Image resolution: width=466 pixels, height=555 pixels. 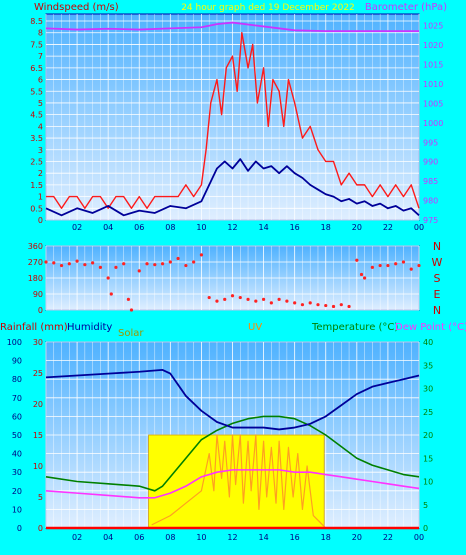 What do you see at coordinates (428, 458) in the screenshot?
I see `temperature-y-tick-label: 15` at bounding box center [428, 458].